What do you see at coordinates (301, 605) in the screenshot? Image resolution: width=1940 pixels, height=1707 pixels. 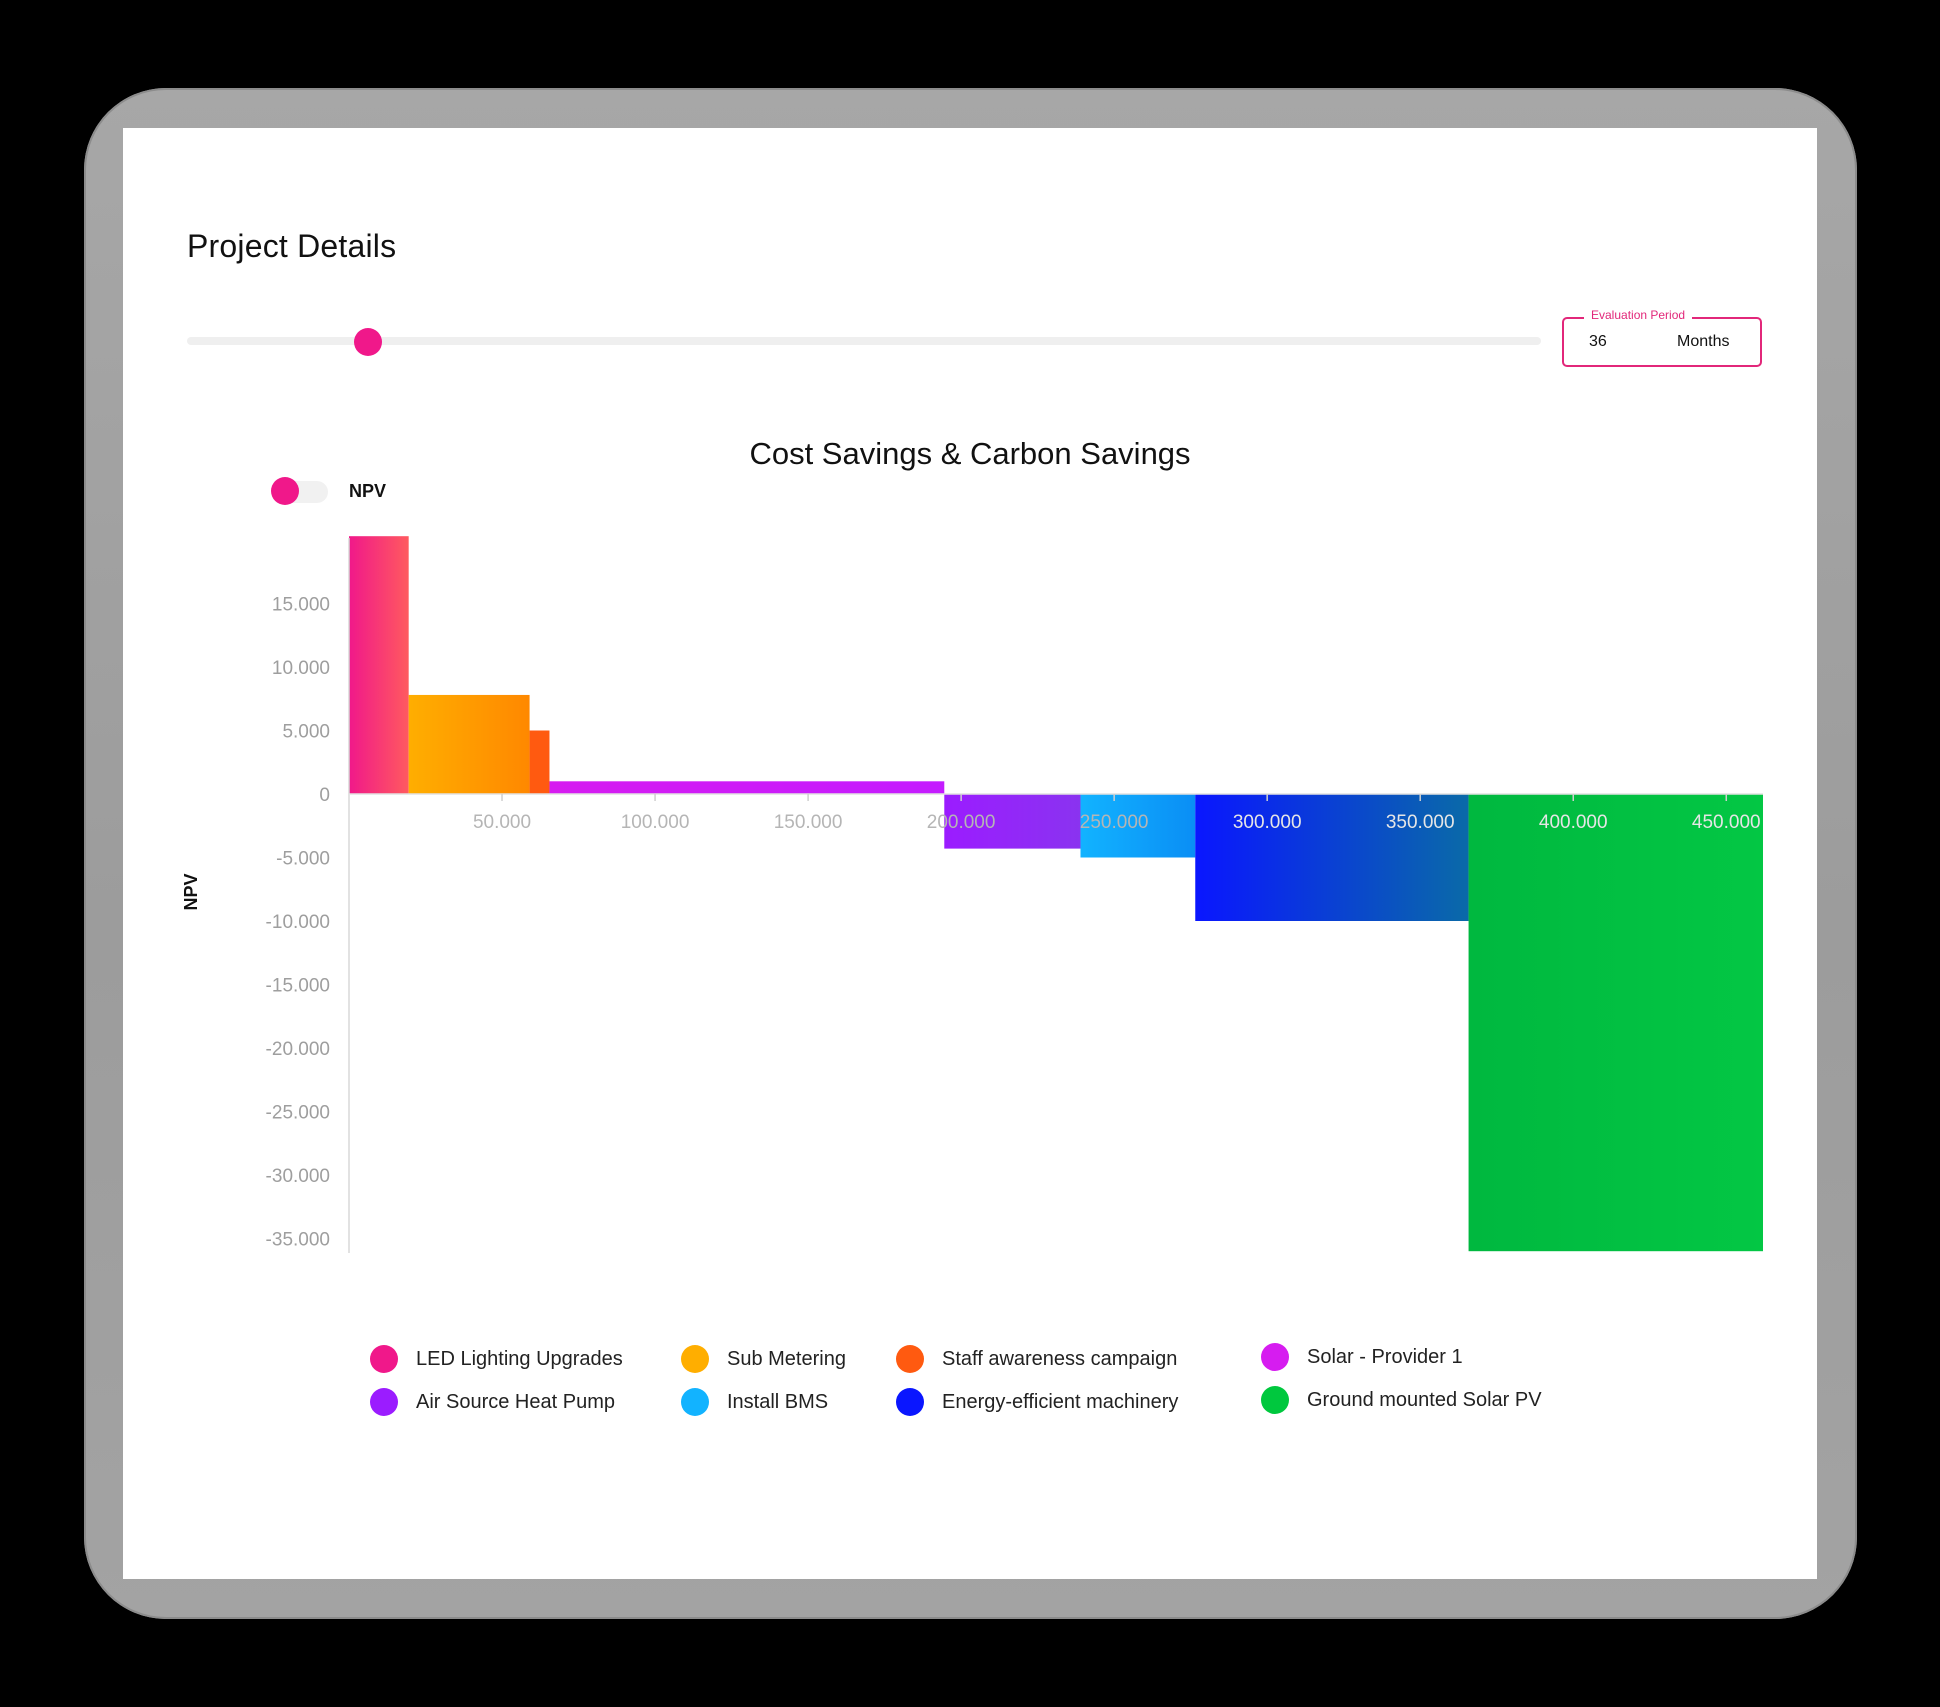 I see `y-tick-label: 15.000` at bounding box center [301, 605].